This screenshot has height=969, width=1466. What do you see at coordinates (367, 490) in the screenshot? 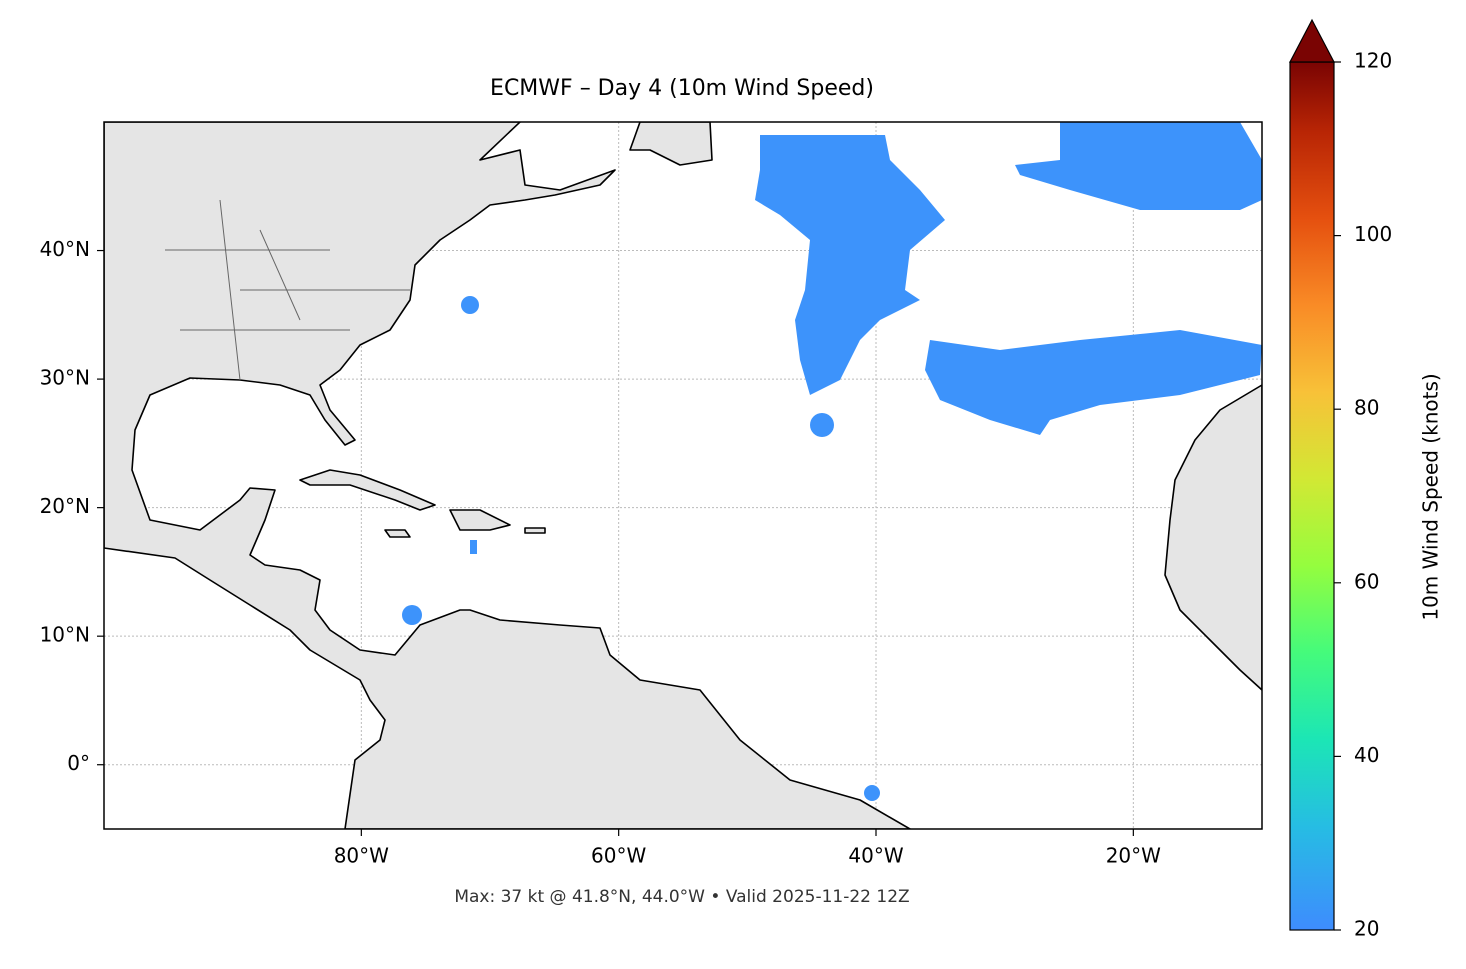
I see `cuba` at bounding box center [367, 490].